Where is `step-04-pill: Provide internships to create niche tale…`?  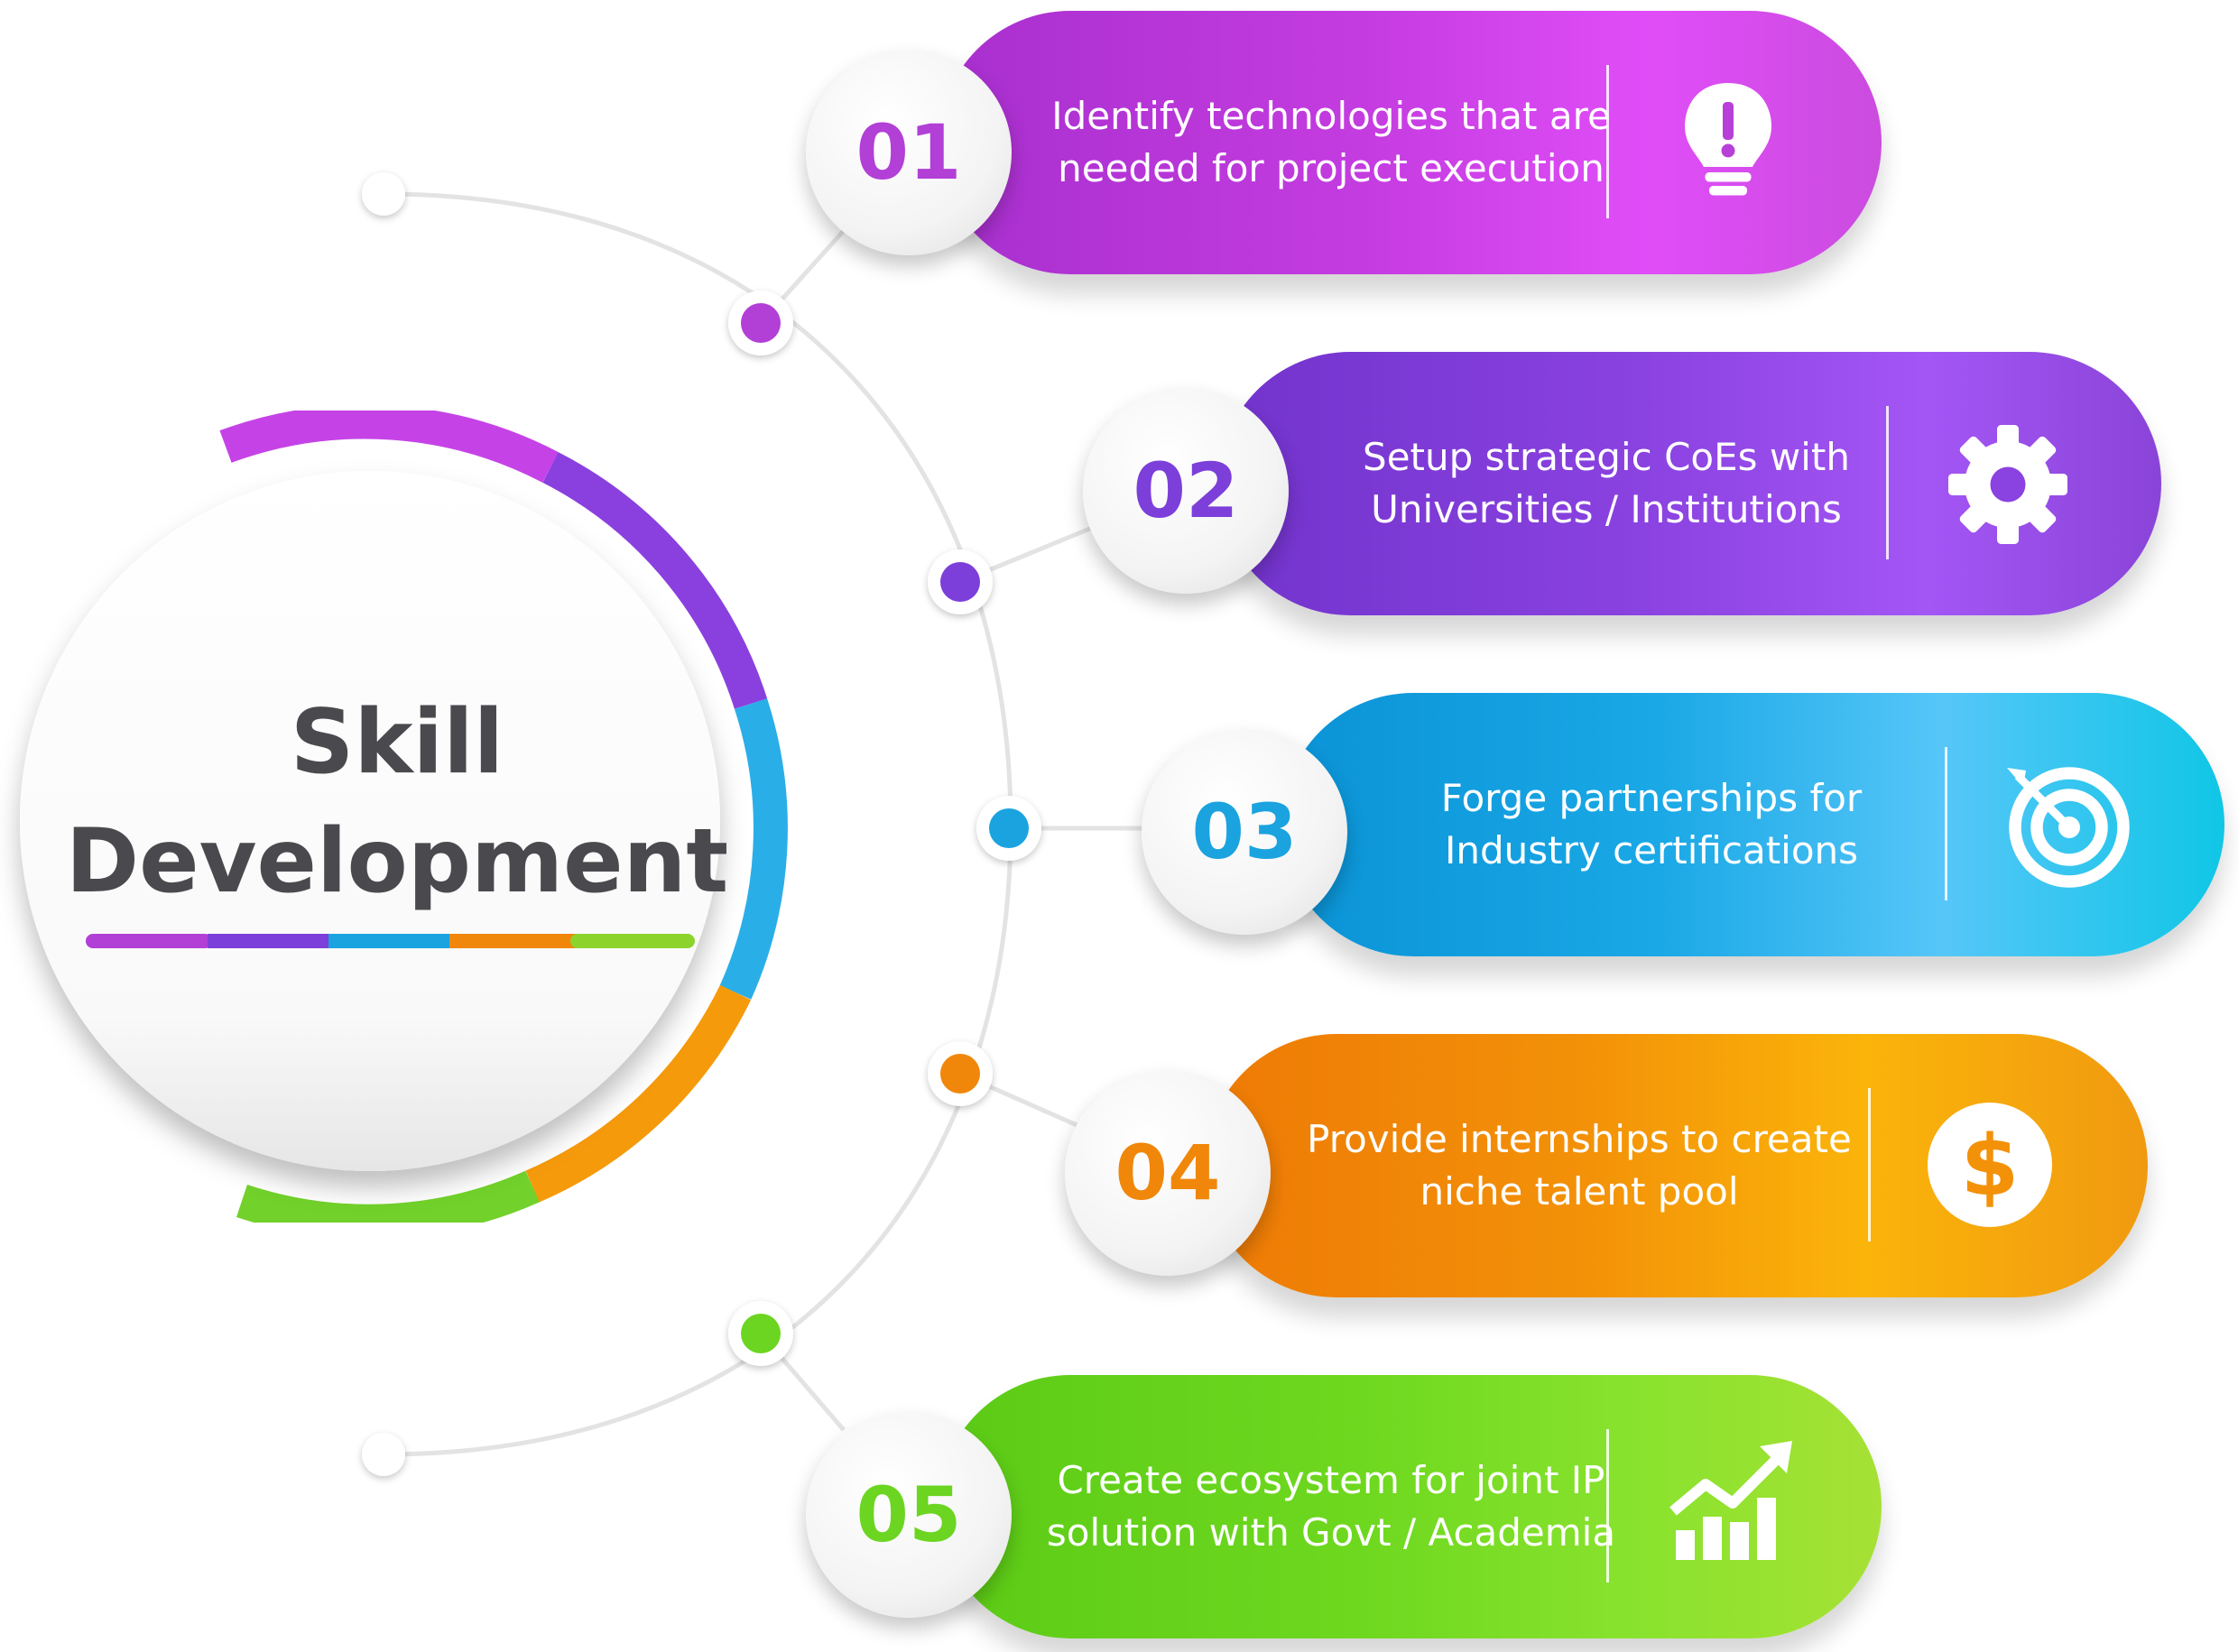 step-04-pill: Provide internships to create niche tale… is located at coordinates (1676, 1165).